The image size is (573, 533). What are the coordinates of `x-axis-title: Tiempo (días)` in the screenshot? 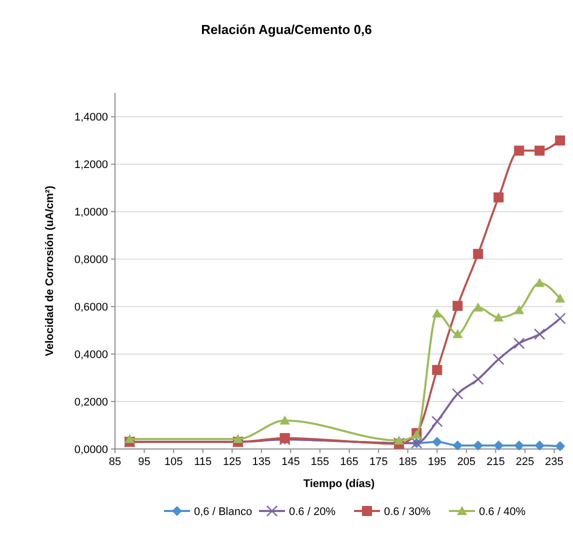 It's located at (339, 484).